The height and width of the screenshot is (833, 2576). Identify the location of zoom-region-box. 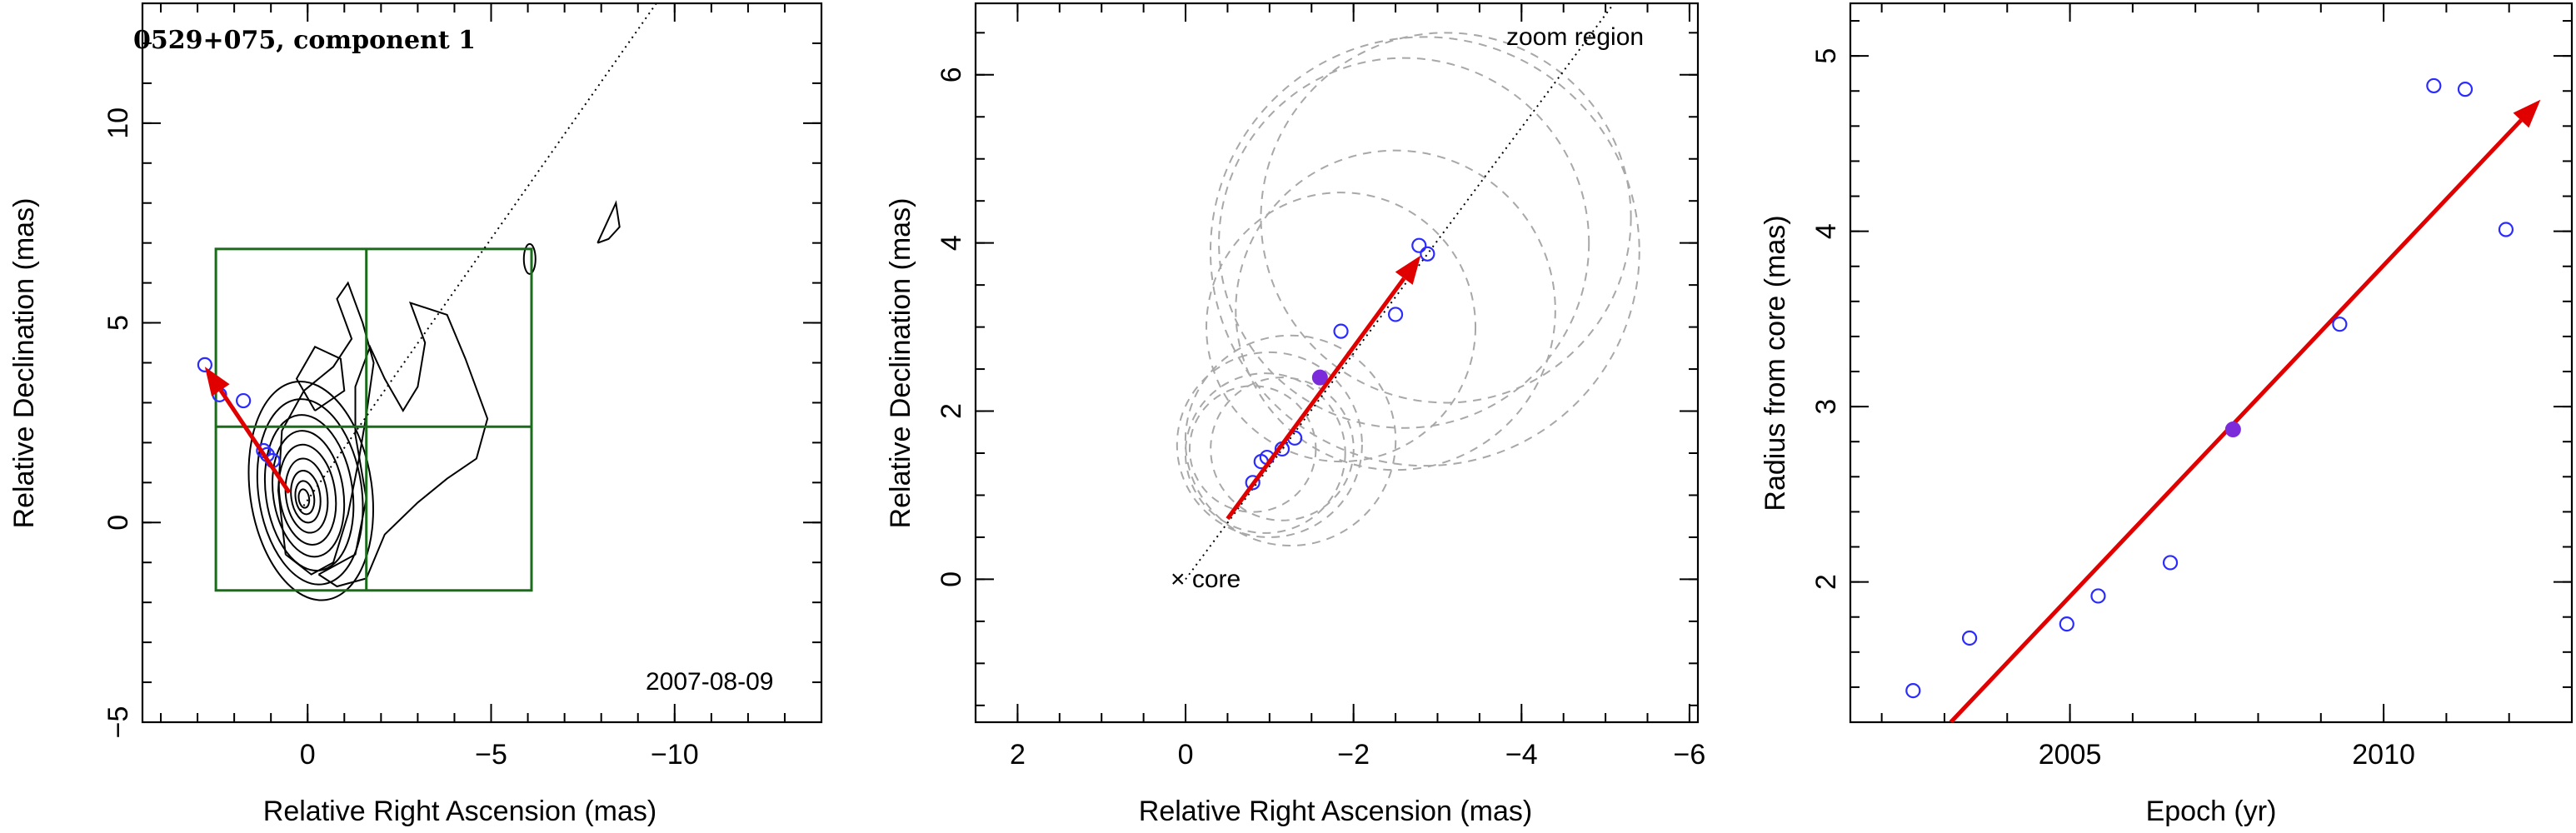
(373, 419).